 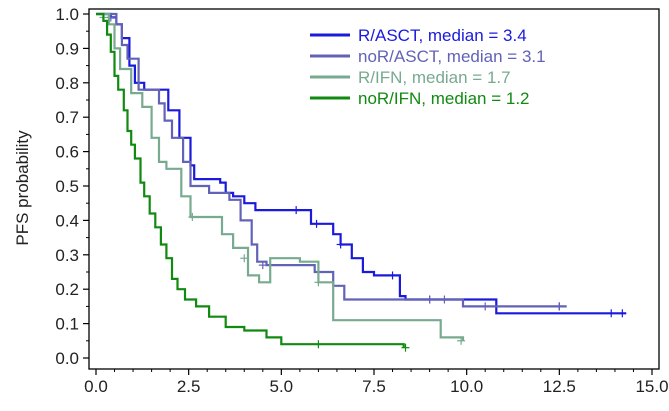 What do you see at coordinates (374, 386) in the screenshot?
I see `x-tick-label: 7.5` at bounding box center [374, 386].